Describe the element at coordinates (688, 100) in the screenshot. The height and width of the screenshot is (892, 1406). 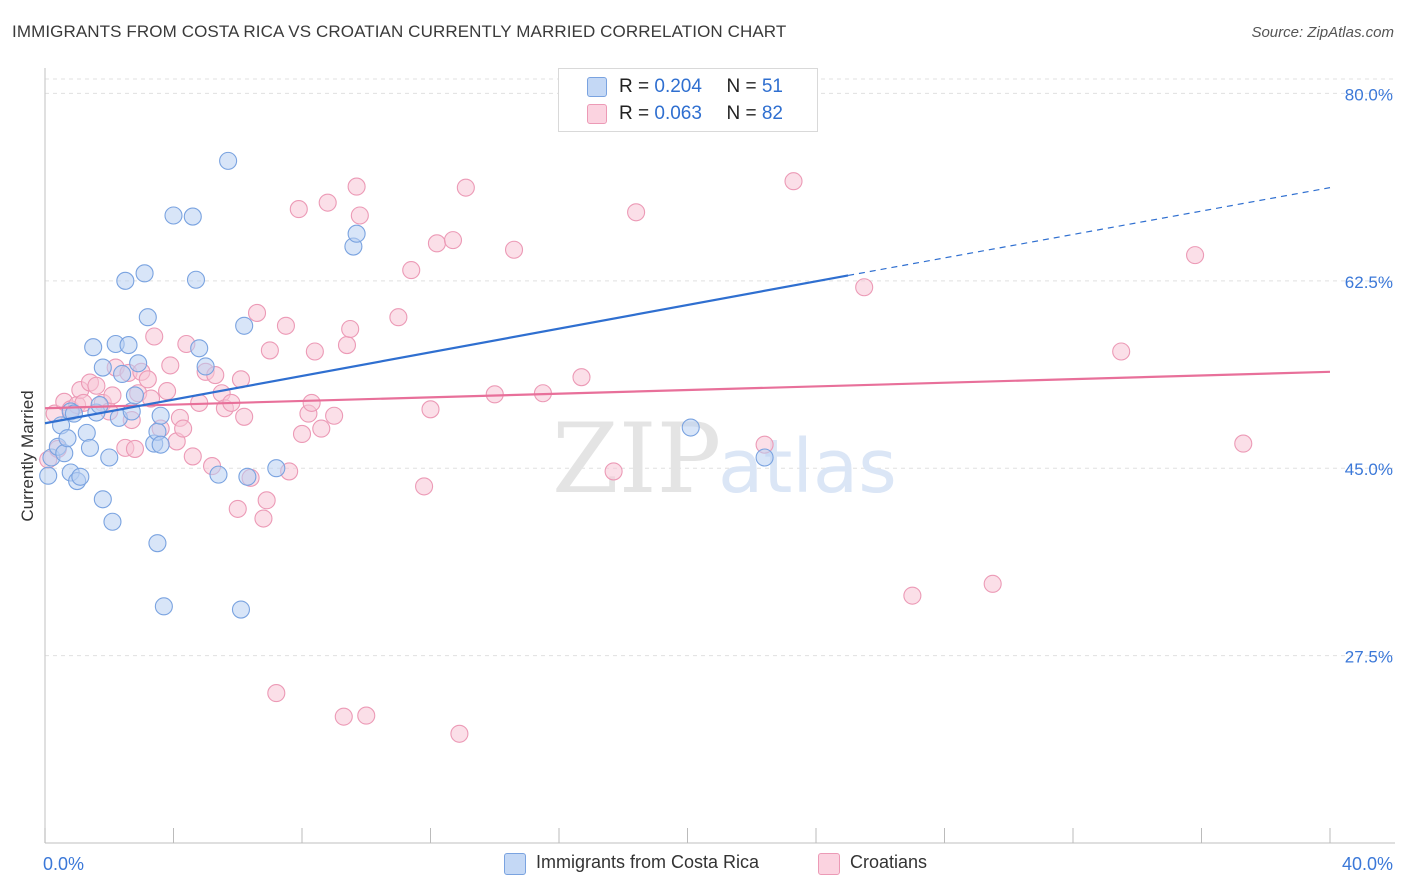
I see `correlation-legend: R = 0.204 N = 51 R = 0.063 N = 82` at that location.